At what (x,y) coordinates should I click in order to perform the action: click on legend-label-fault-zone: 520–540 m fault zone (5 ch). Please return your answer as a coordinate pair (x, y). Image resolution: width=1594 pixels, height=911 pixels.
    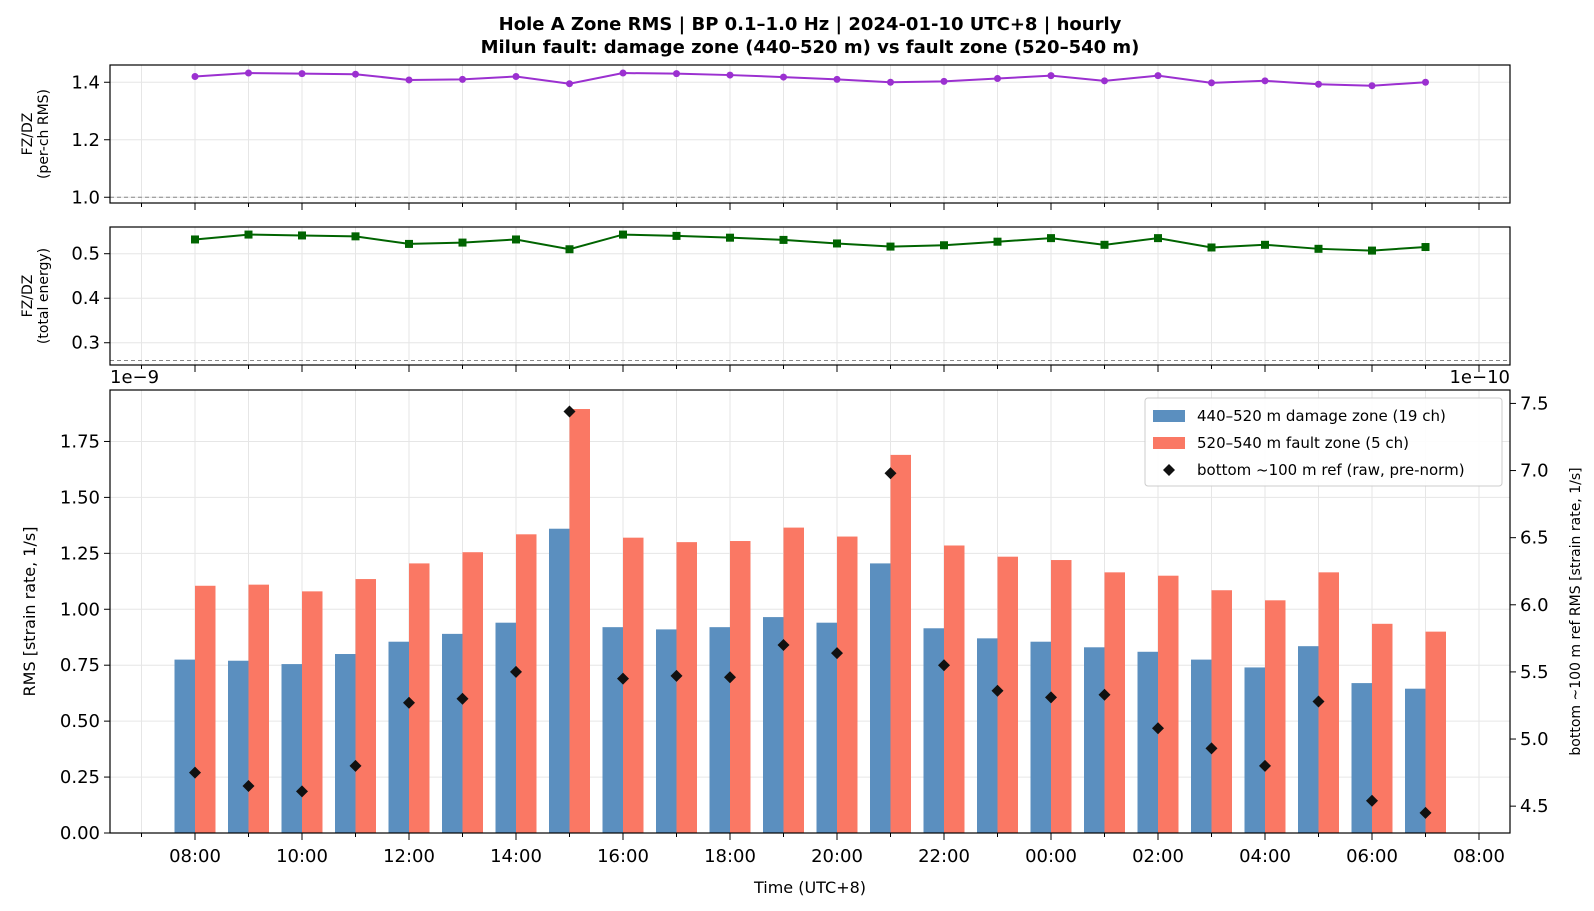
    Looking at the image, I should click on (1303, 443).